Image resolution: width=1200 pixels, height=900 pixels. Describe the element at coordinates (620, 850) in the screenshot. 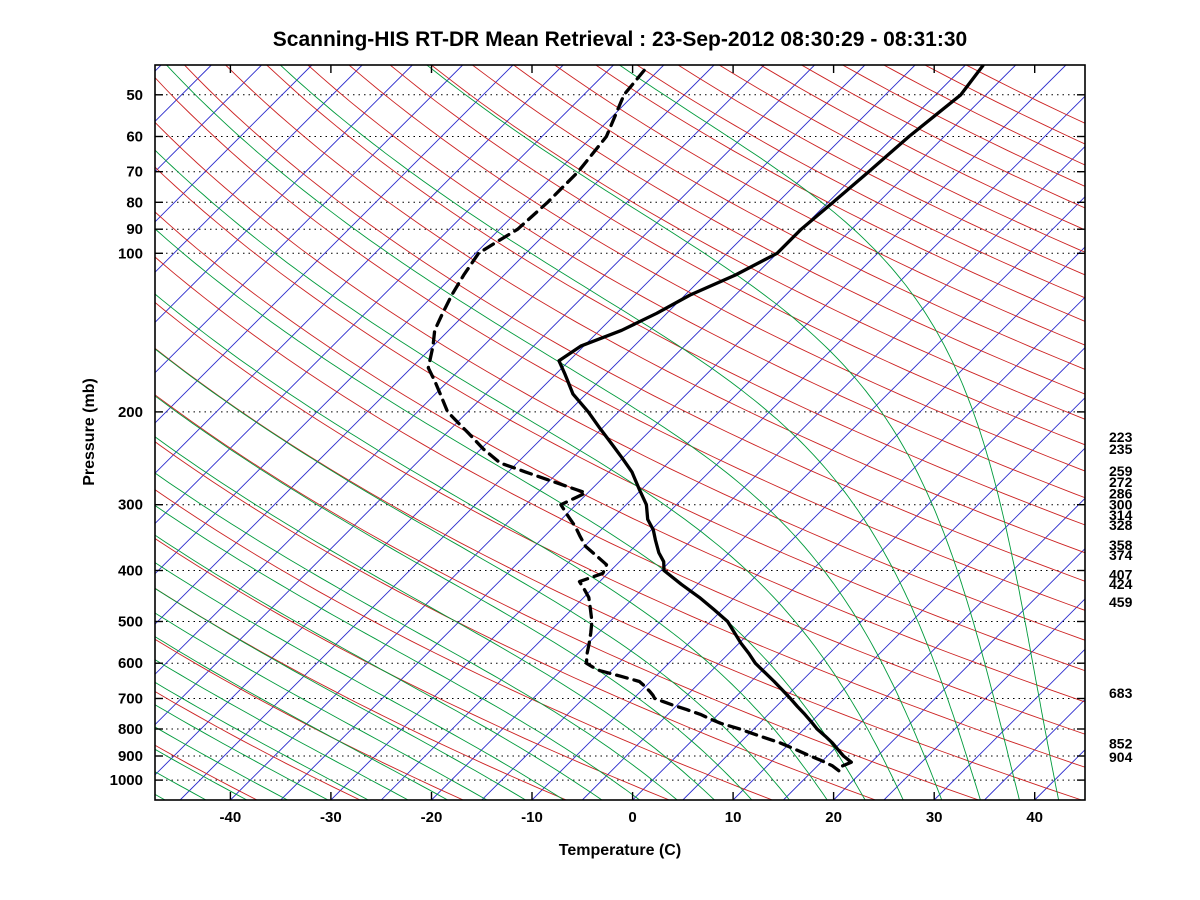

I see `x-axis-label: Temperature (C)` at that location.